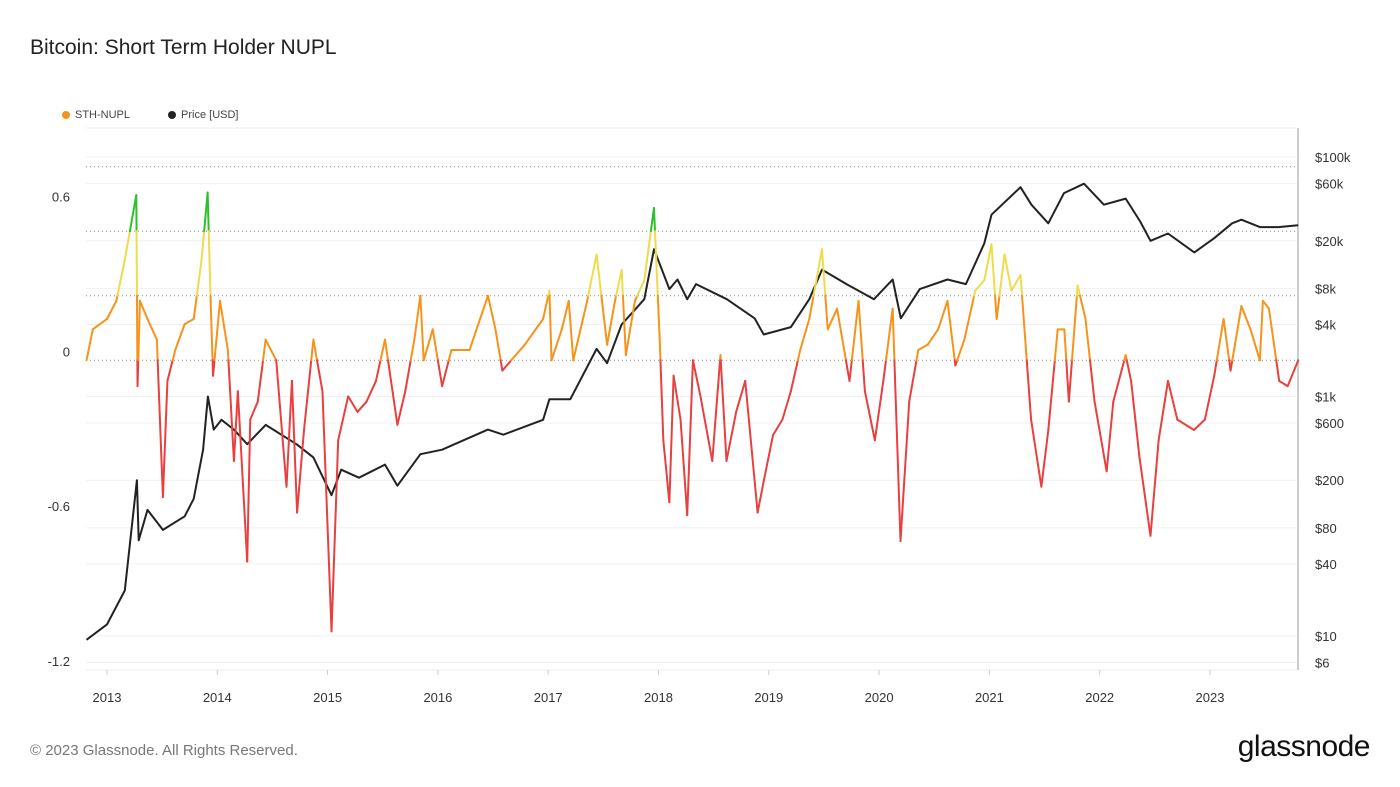 The height and width of the screenshot is (787, 1400). Describe the element at coordinates (66, 115) in the screenshot. I see `orange-dot-icon` at that location.